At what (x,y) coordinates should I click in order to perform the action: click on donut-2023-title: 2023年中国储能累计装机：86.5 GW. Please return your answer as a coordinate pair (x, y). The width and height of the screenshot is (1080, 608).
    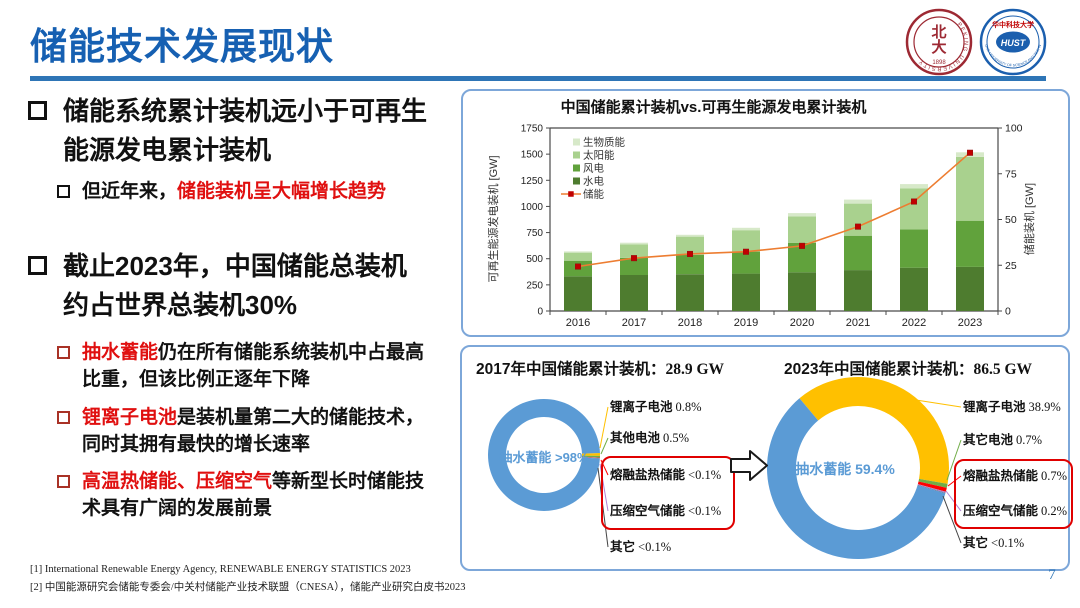
    Looking at the image, I should click on (908, 368).